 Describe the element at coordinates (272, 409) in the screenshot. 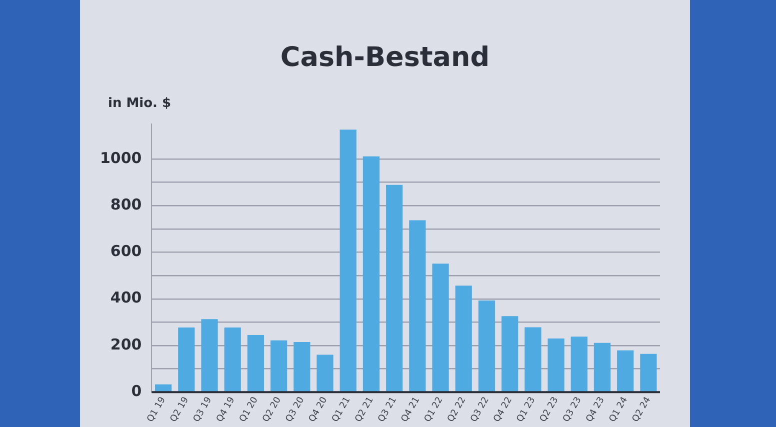

I see `x-tick-label: Q2 20` at that location.